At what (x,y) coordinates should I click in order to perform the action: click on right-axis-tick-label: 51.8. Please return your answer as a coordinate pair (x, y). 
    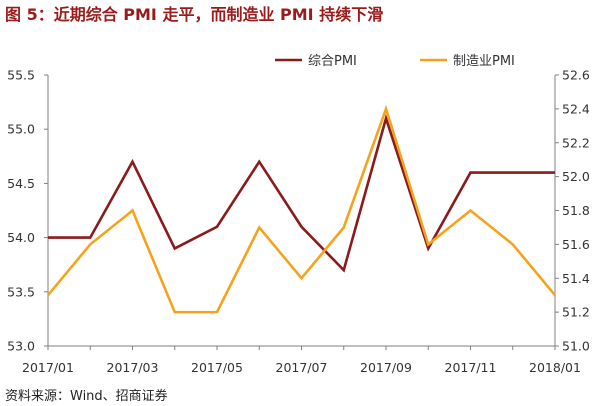
    Looking at the image, I should click on (576, 210).